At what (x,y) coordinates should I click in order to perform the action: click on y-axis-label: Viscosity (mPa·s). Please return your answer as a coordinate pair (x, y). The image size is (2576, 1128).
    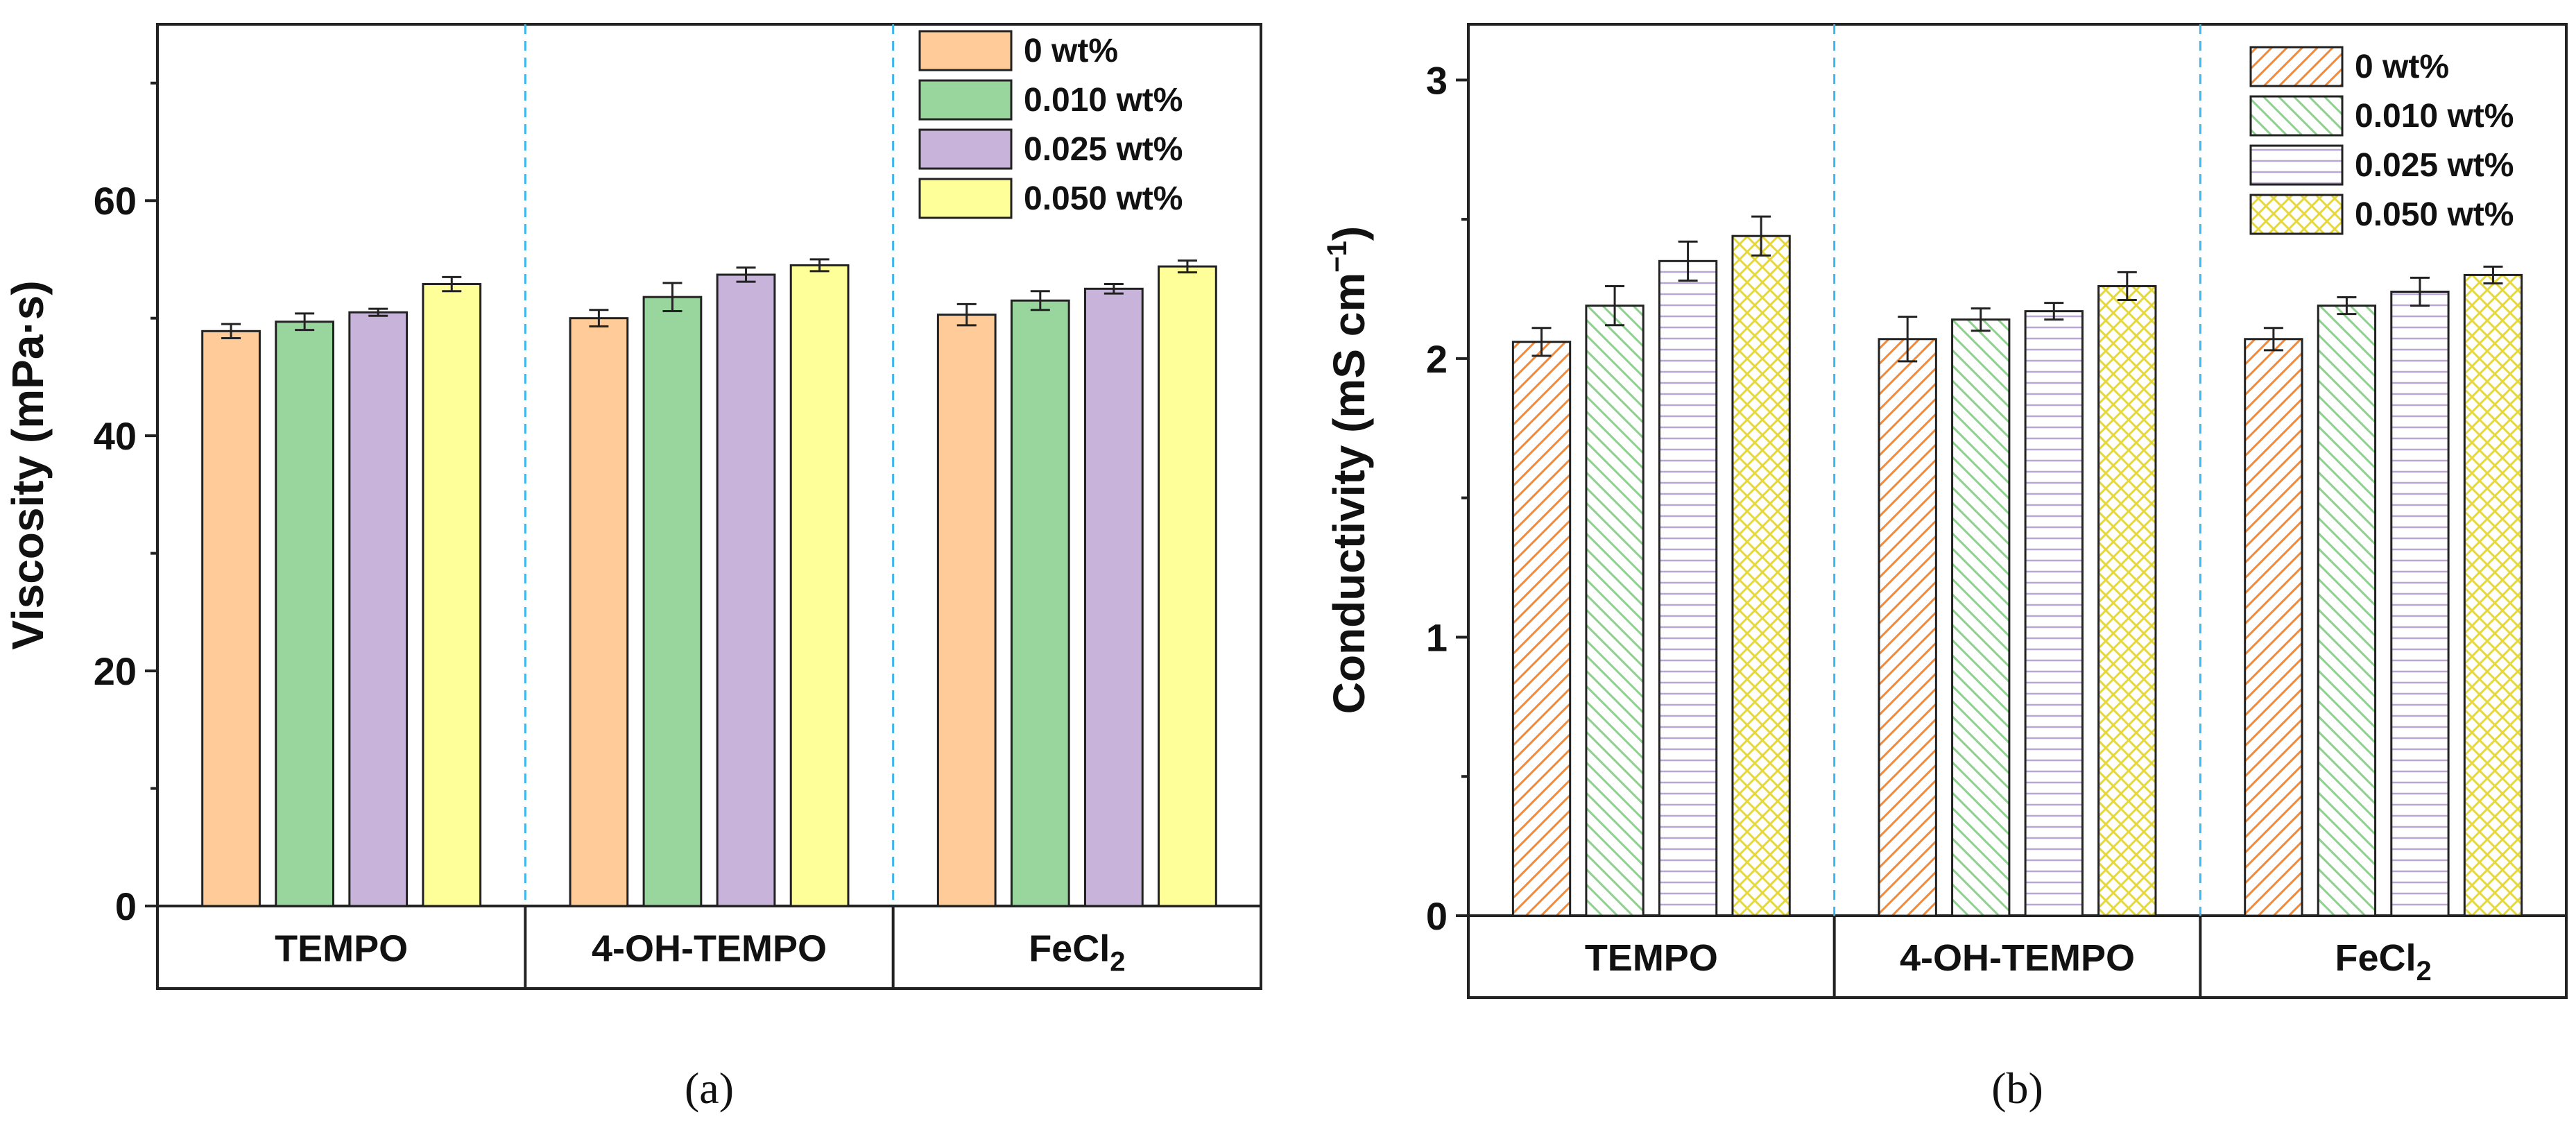
    Looking at the image, I should click on (28, 464).